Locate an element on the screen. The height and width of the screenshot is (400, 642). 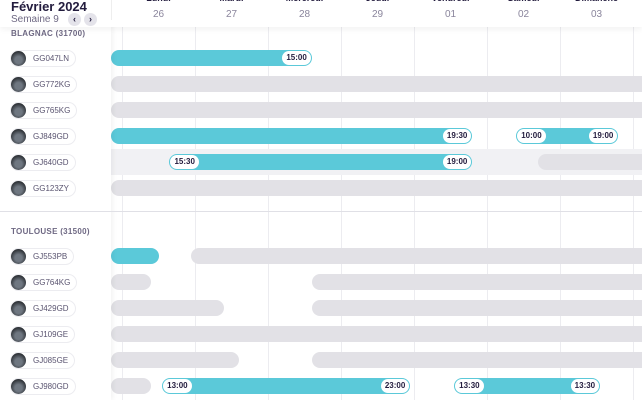
vehicle-plate: GG765KG is located at coordinates (52, 110).